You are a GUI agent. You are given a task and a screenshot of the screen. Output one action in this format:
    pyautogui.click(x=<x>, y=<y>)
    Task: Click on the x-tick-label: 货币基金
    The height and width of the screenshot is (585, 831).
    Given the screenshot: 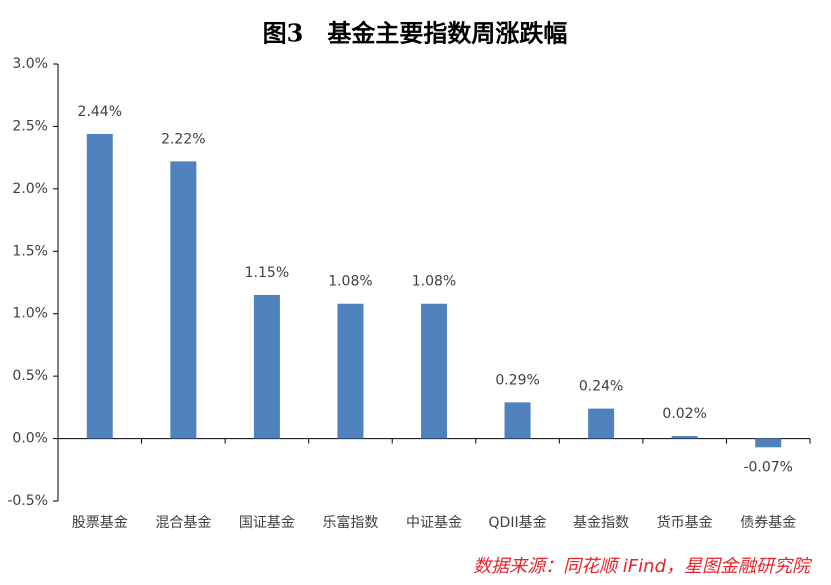 What is the action you would take?
    pyautogui.click(x=685, y=522)
    